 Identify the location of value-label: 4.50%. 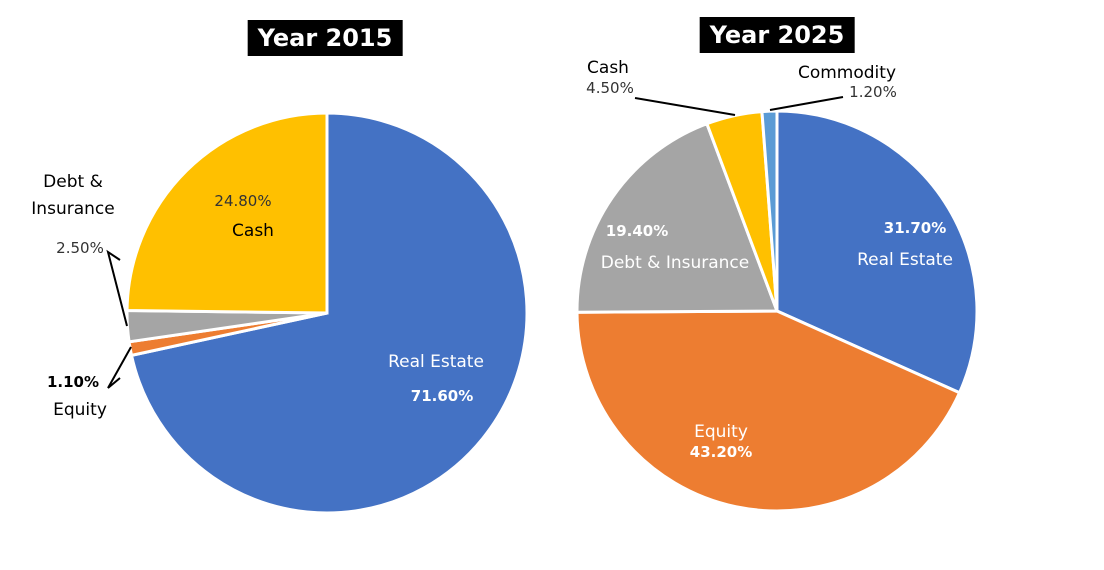
(610, 88).